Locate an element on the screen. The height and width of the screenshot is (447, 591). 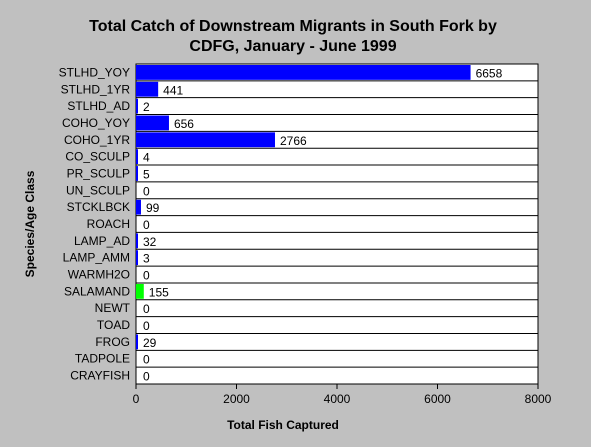
category-label: TOAD is located at coordinates (113, 325).